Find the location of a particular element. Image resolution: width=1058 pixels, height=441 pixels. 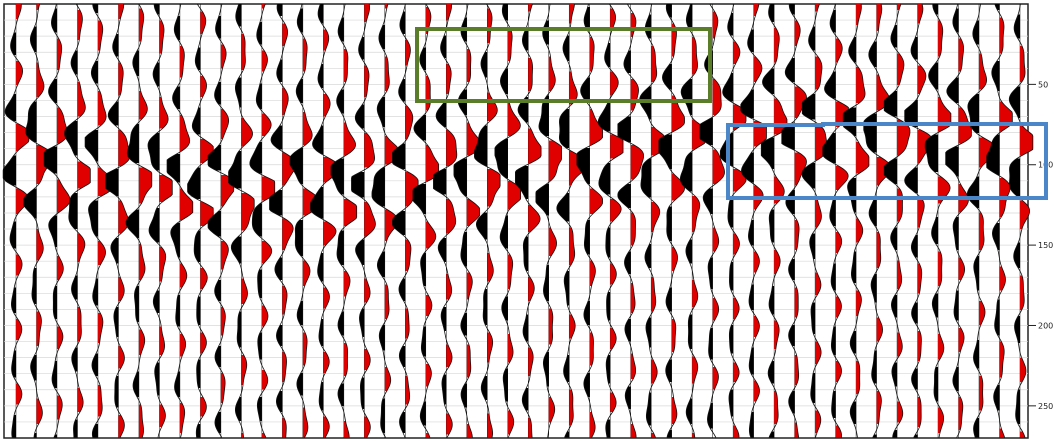

y-tick-label: 50 is located at coordinates (1043, 84).